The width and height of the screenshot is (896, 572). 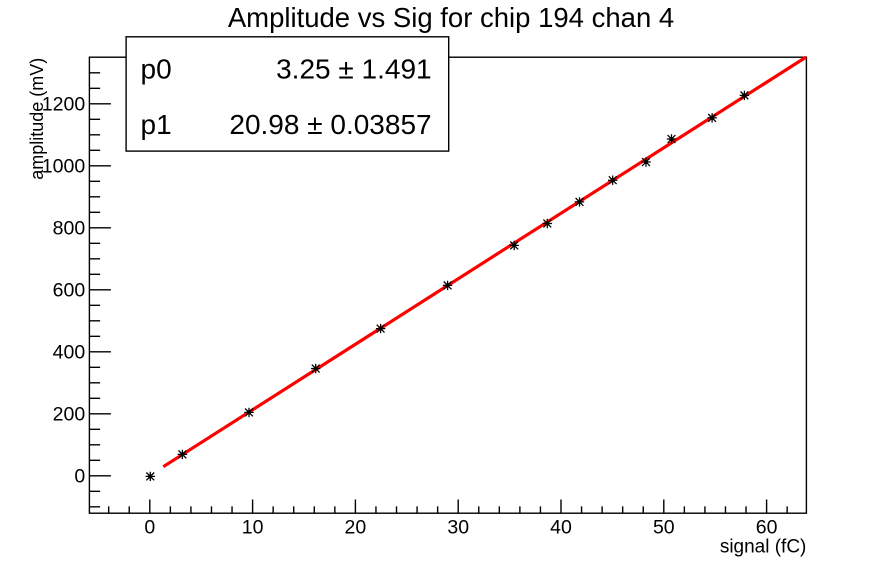 I want to click on svg-text: signal (fC), so click(x=763, y=547).